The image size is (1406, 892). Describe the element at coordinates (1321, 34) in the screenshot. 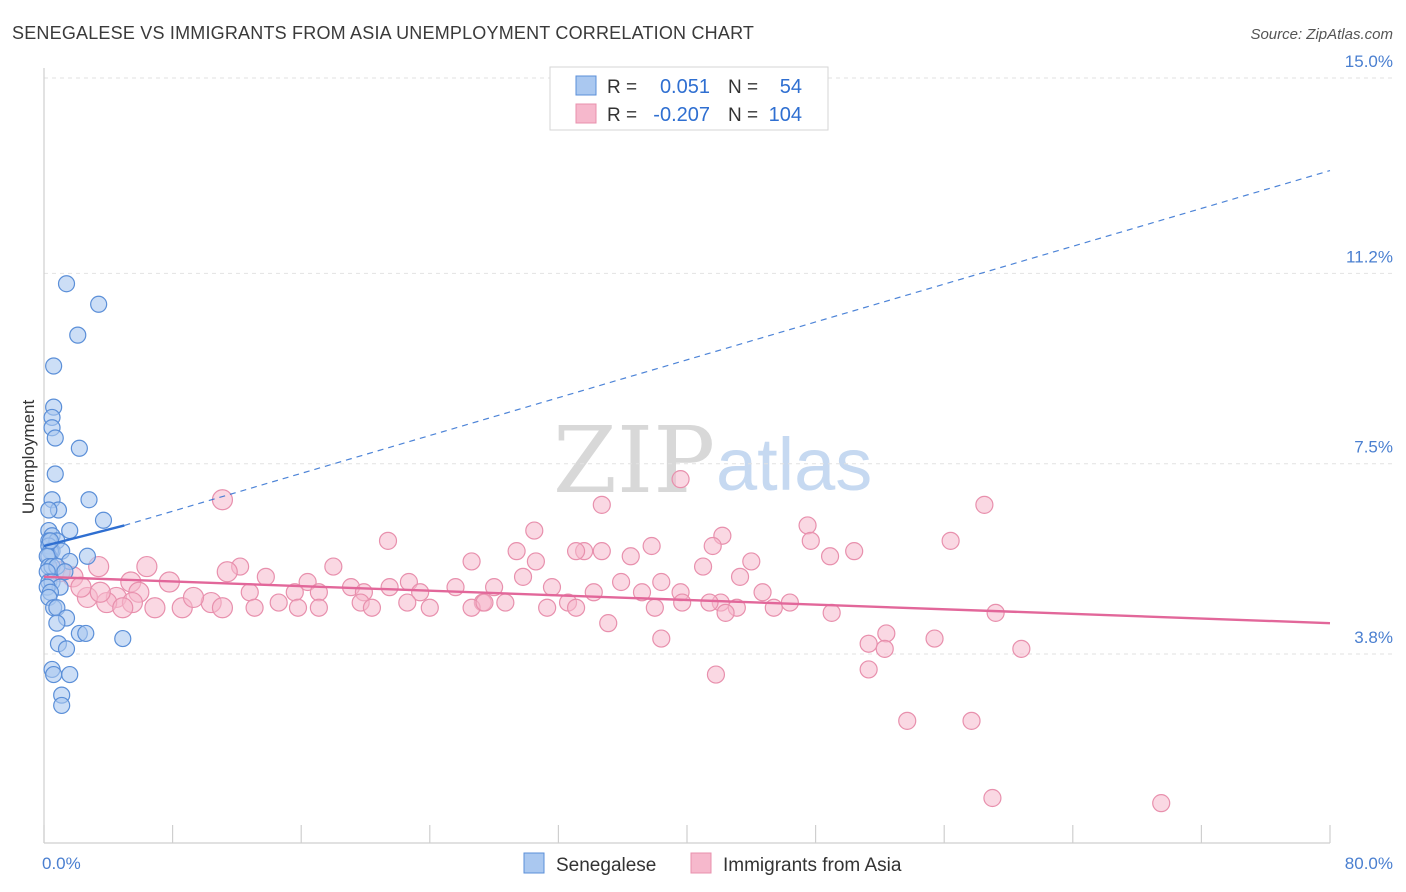

I see `chart-source: Source: ZipAtlas.com` at that location.